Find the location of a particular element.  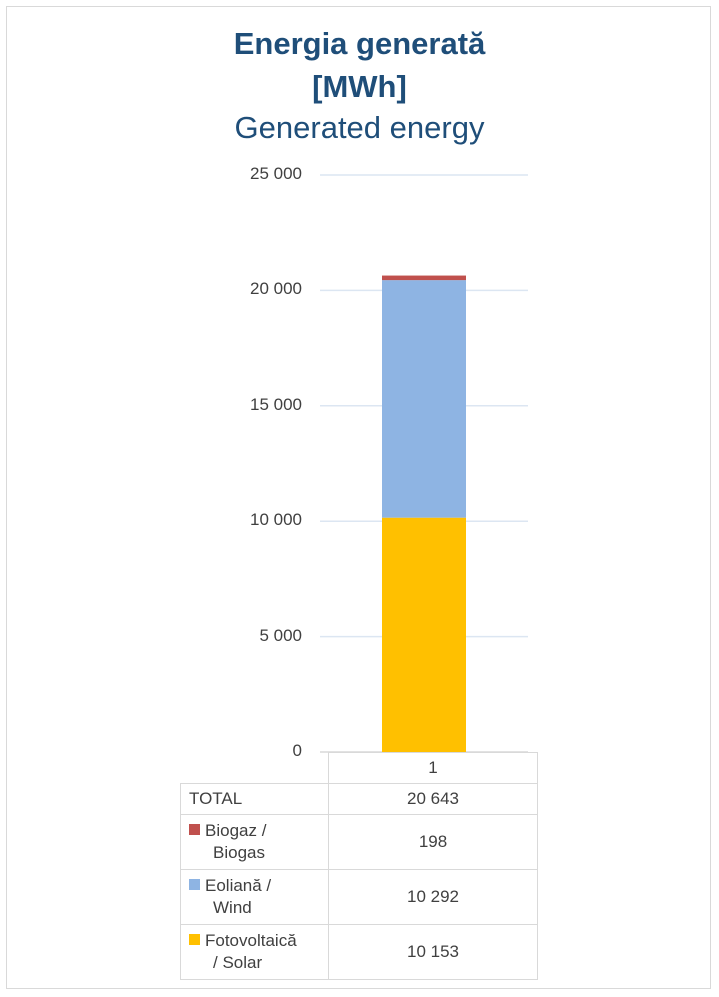

y-tick-label: 20 000 is located at coordinates (276, 289).